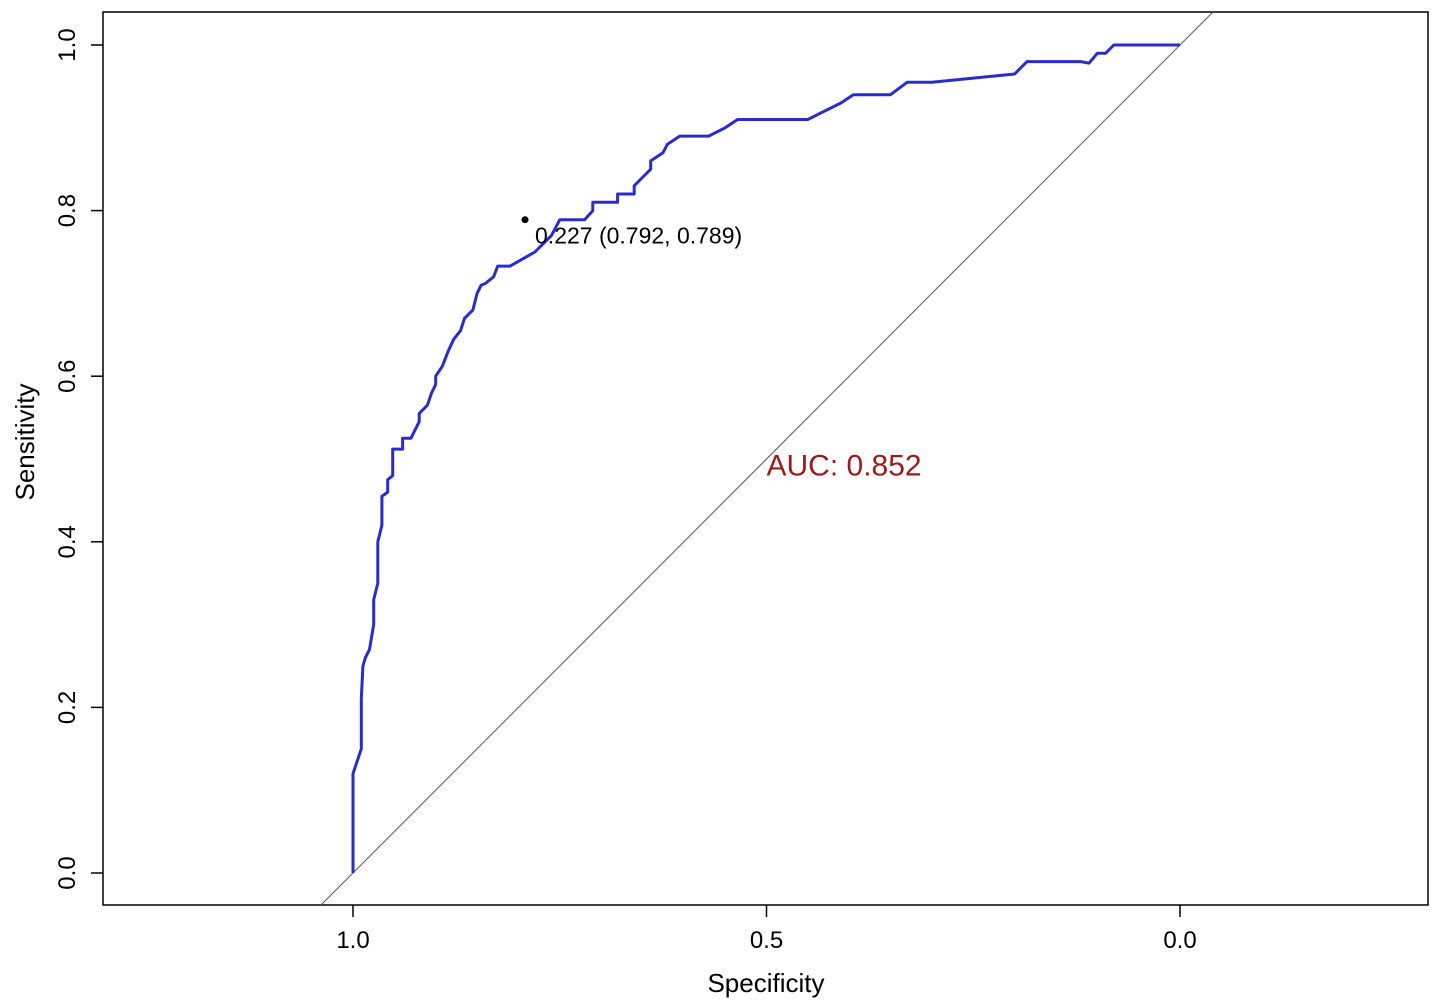 The image size is (1441, 1005). I want to click on x-tick-label: 0.0, so click(1179, 940).